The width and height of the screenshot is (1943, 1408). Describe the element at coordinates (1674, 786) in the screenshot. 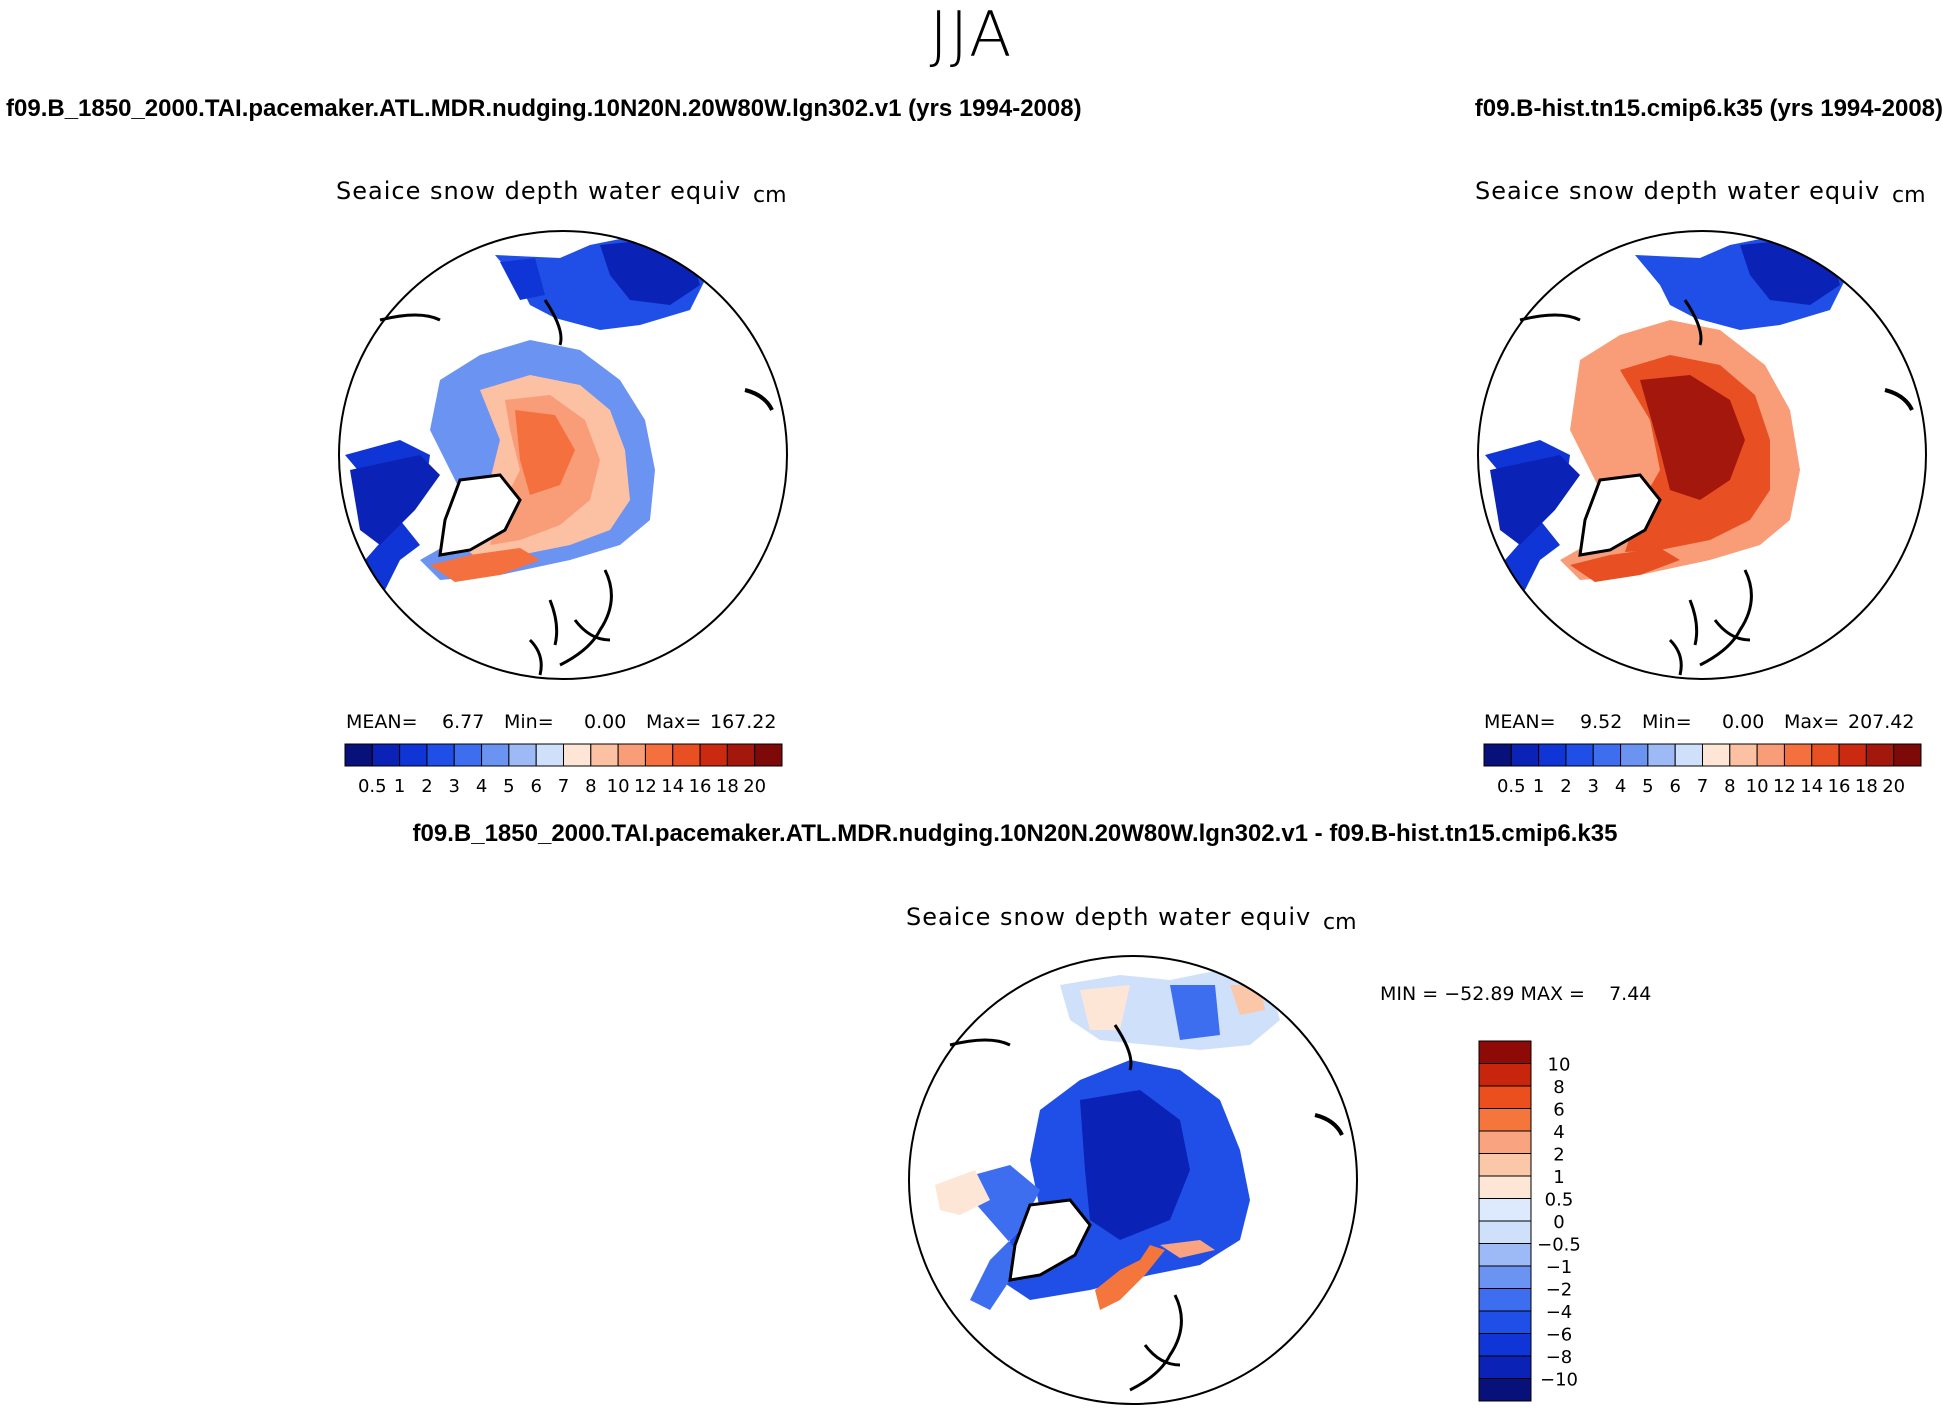

I see `right-colorbar-tick-label: 6` at that location.